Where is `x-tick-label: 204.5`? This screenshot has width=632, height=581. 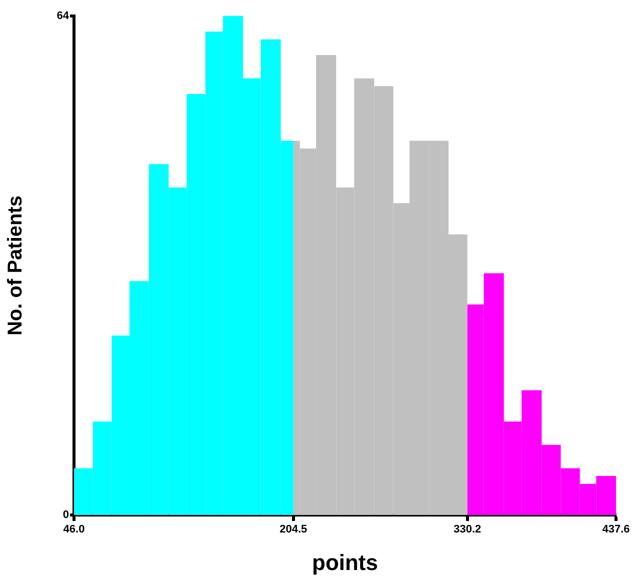
x-tick-label: 204.5 is located at coordinates (294, 530).